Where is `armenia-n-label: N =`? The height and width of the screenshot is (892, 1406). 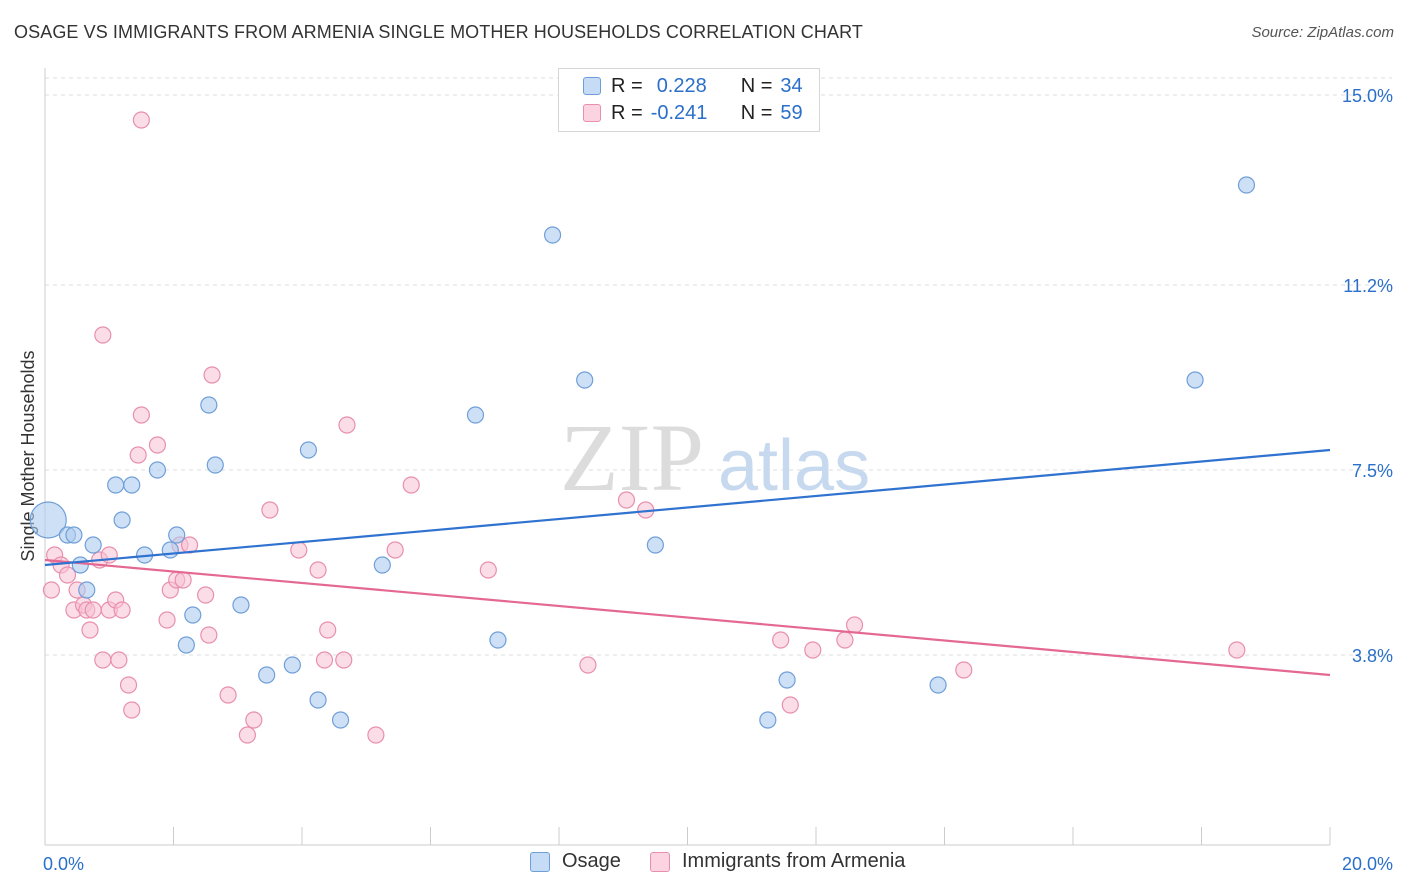
armenia-n-label: N = is located at coordinates (756, 112).